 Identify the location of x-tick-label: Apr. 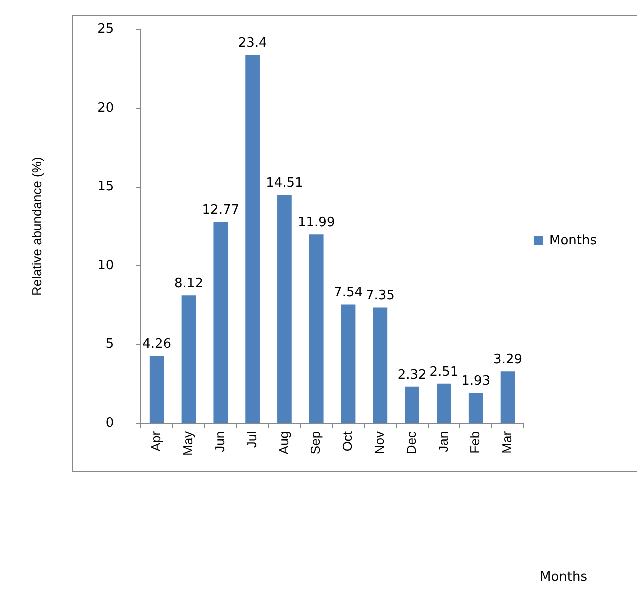
(156, 441).